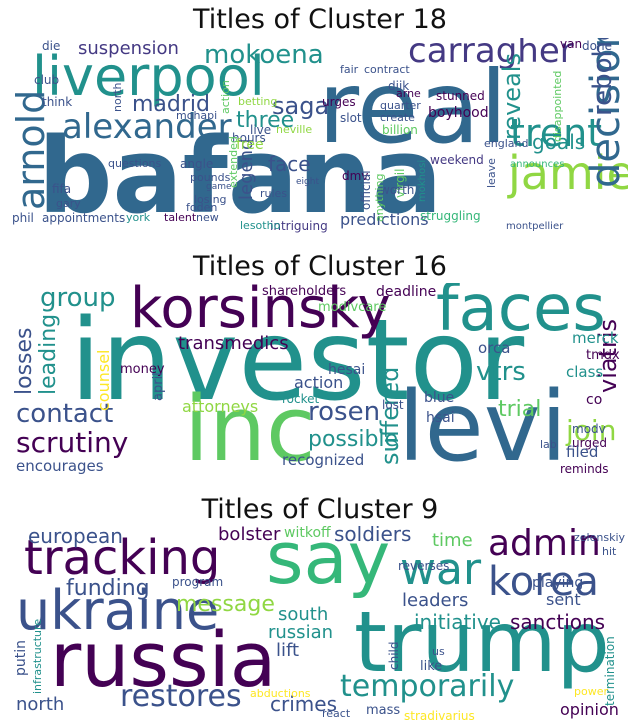  Describe the element at coordinates (48, 354) in the screenshot. I see `word-leading: leading` at that location.